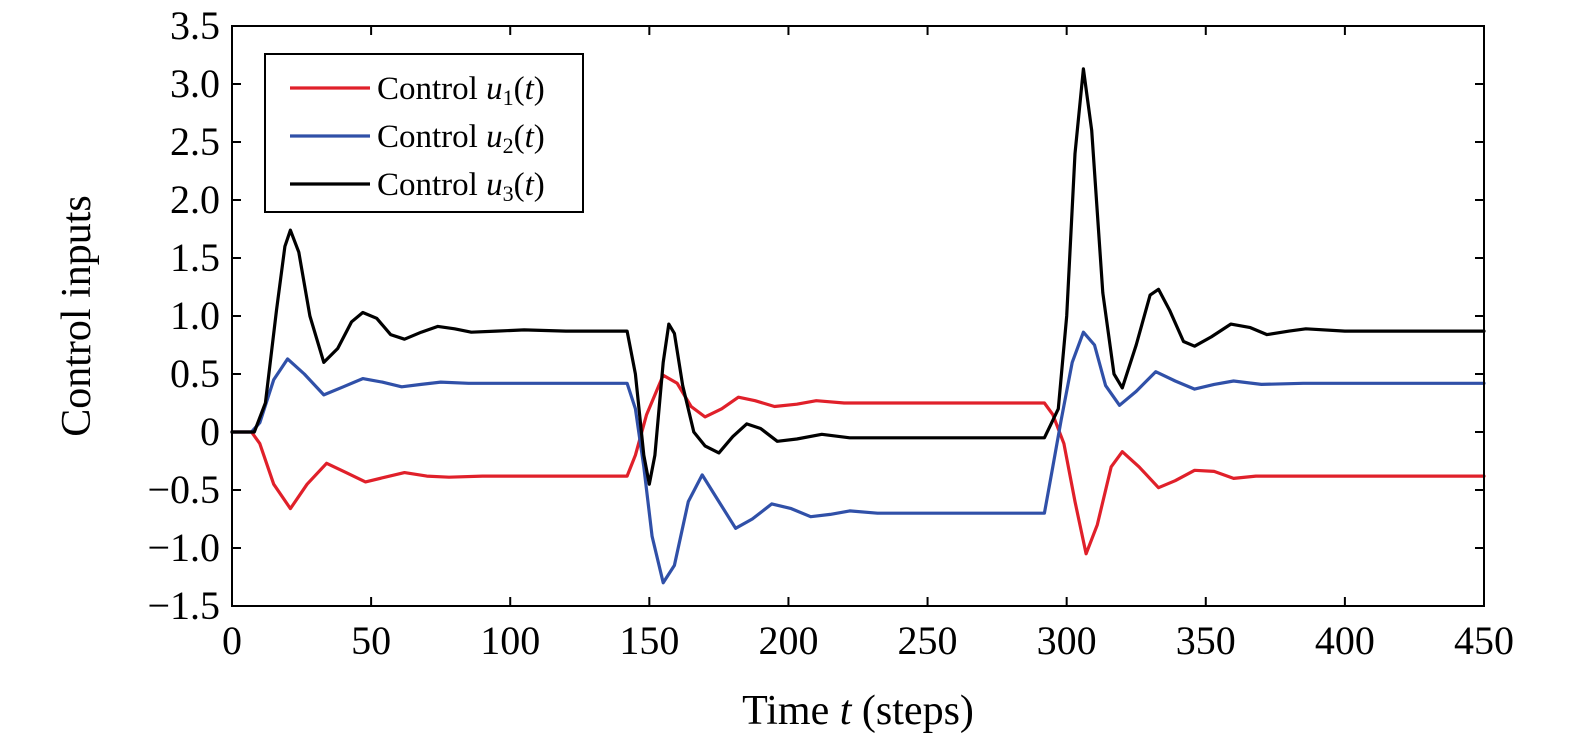 Image resolution: width=1575 pixels, height=744 pixels. Describe the element at coordinates (928, 640) in the screenshot. I see `x-tick-label: 250` at that location.